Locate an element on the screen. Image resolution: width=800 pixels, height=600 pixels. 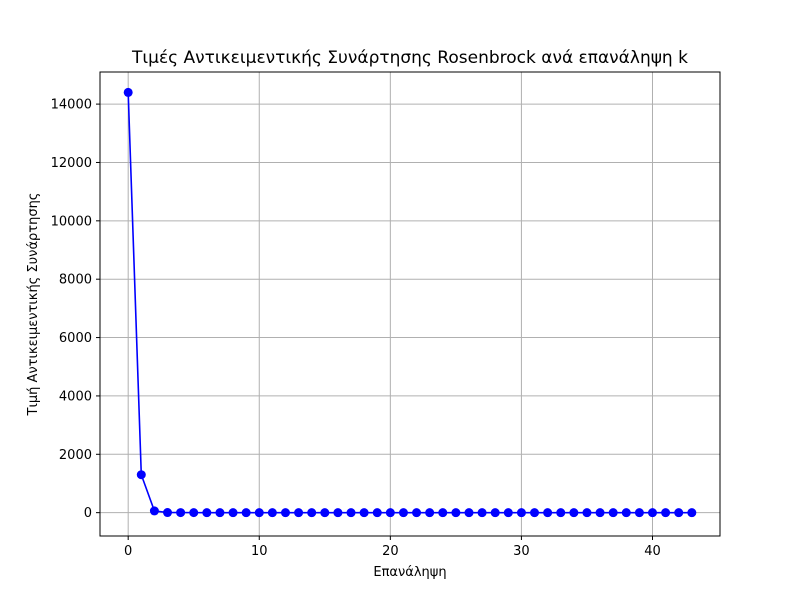
y-axis-ticks: 0 2000 4000 6000 8000 10000 12000 14000 is located at coordinates (75, 309).